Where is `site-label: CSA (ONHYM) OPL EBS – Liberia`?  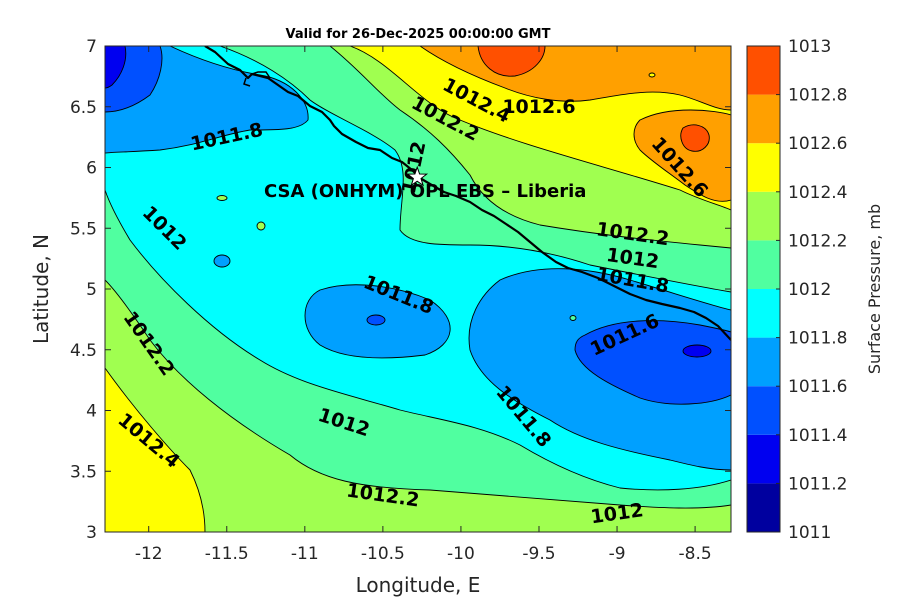
site-label: CSA (ONHYM) OPL EBS – Liberia is located at coordinates (425, 191).